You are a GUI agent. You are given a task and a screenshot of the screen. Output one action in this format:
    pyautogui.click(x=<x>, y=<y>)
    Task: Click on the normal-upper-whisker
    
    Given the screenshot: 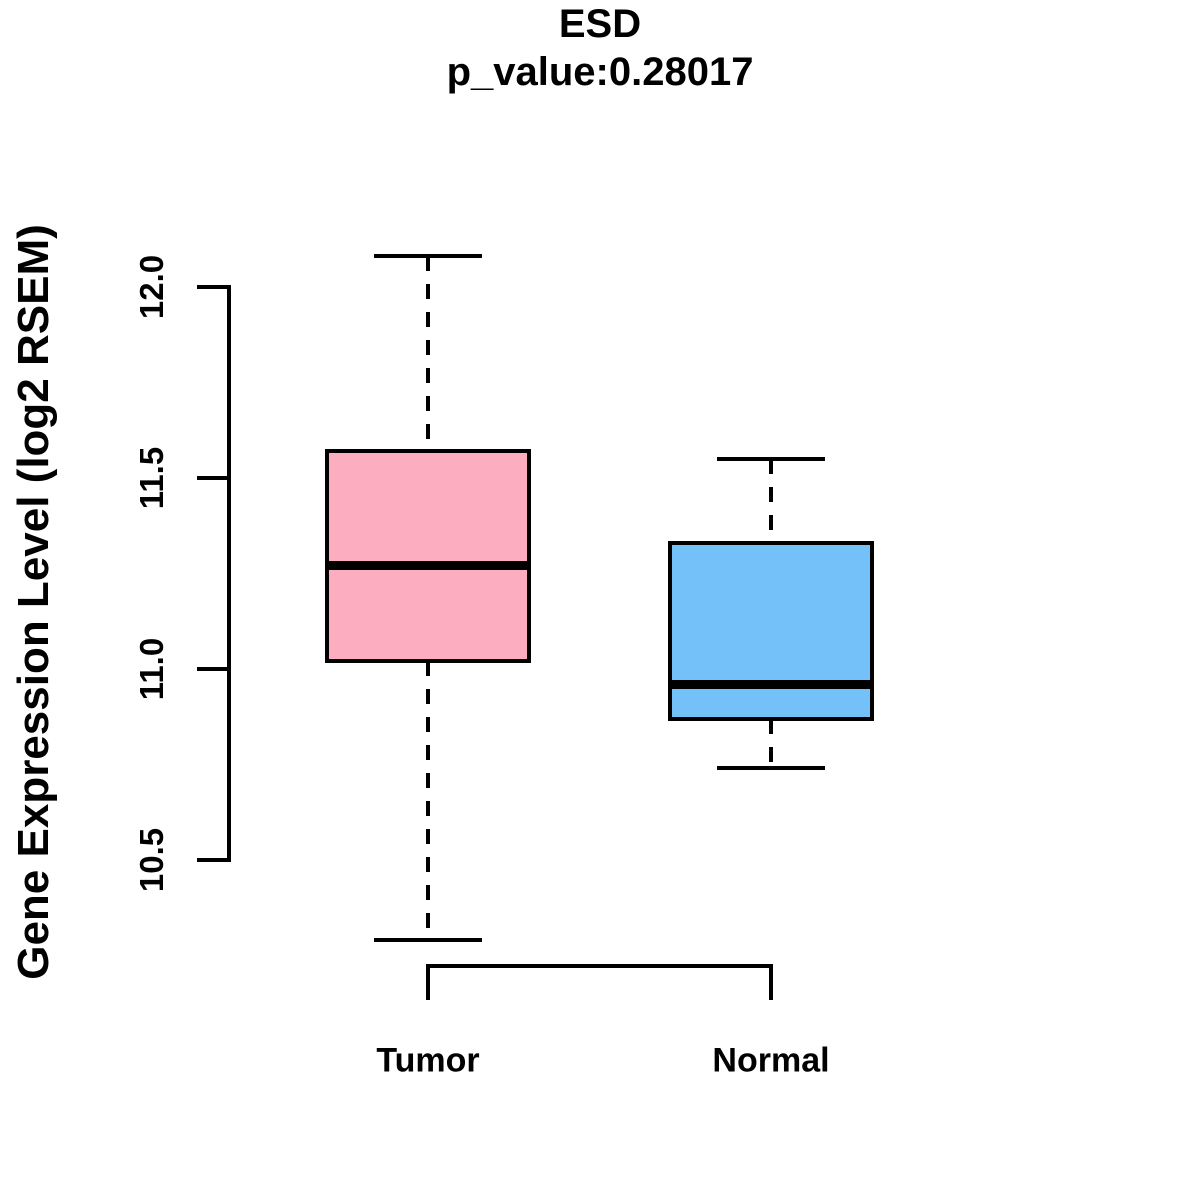 What is the action you would take?
    pyautogui.click(x=771, y=500)
    